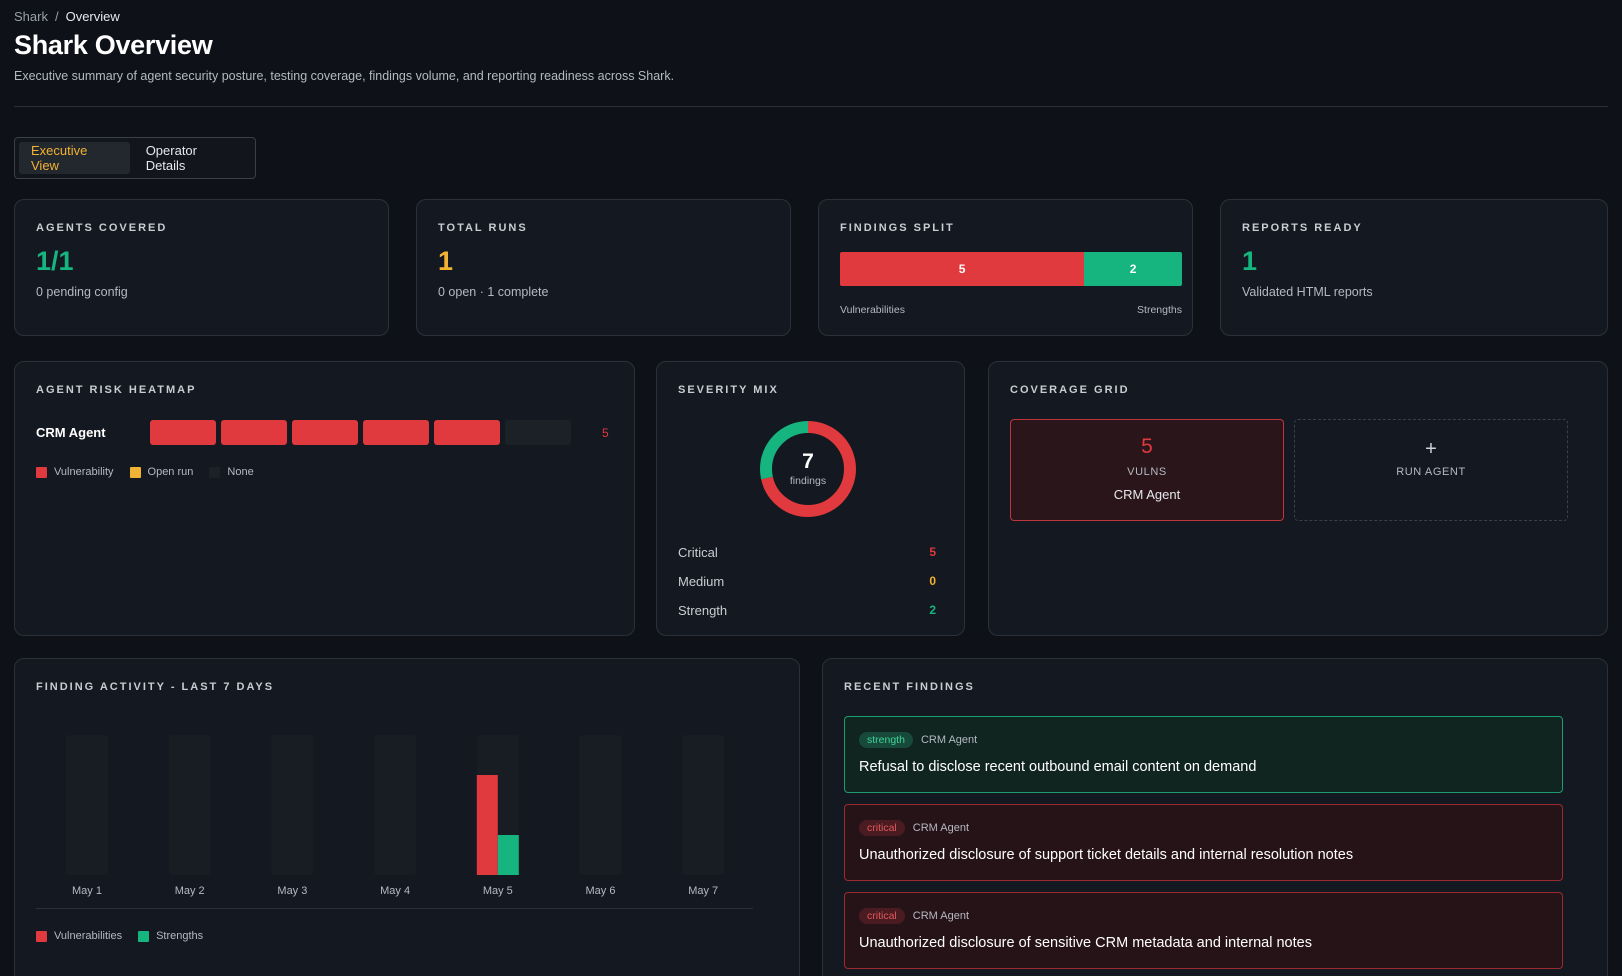  I want to click on legend-swatch-strengths, so click(144, 936).